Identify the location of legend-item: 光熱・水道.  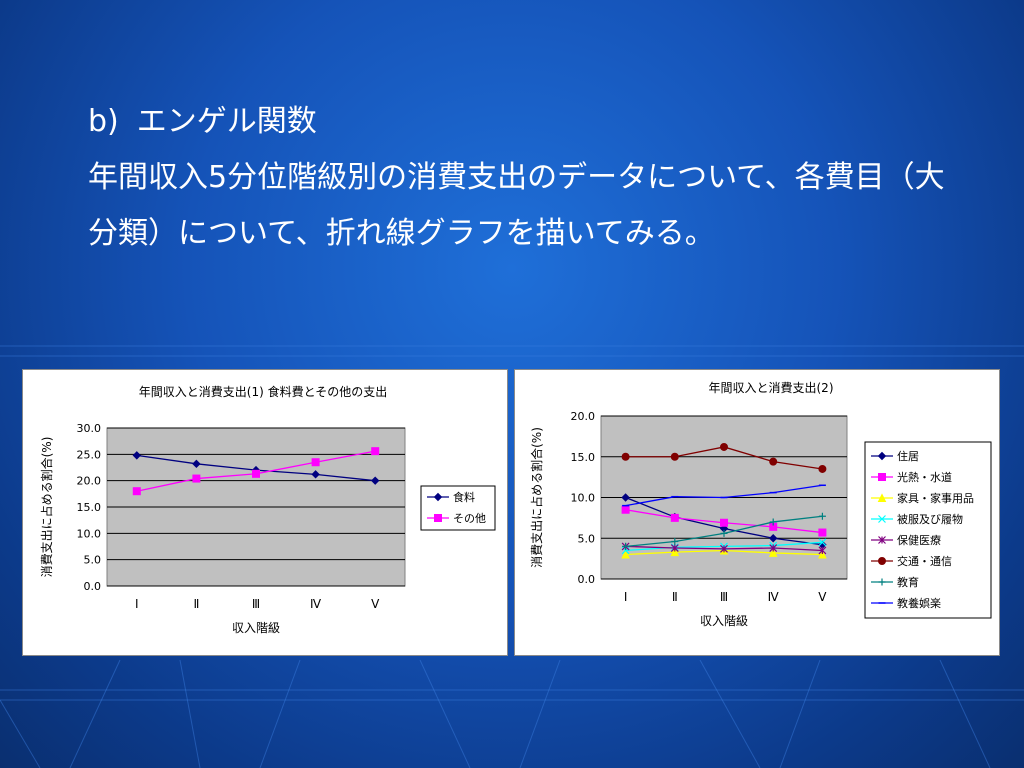
(911, 477).